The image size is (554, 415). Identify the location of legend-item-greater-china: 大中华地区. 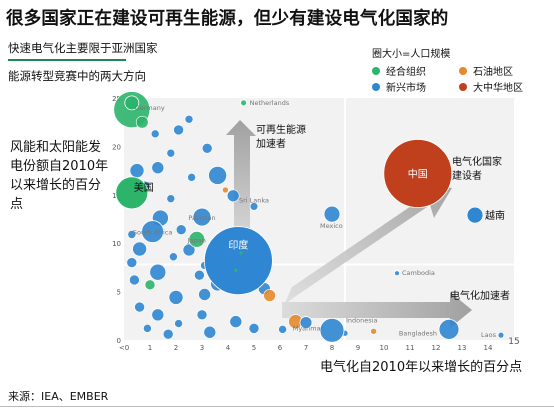
(491, 86).